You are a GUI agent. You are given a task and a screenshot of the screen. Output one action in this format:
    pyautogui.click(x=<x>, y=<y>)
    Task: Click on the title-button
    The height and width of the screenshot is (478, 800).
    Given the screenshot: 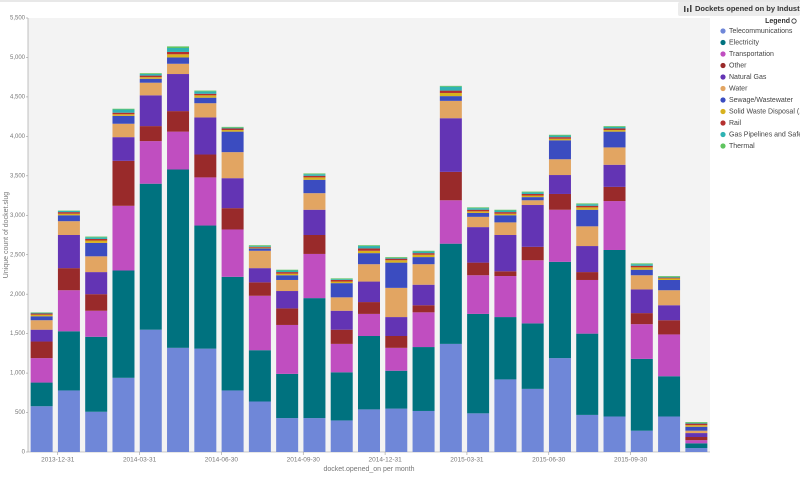 What is the action you would take?
    pyautogui.click(x=739, y=9)
    